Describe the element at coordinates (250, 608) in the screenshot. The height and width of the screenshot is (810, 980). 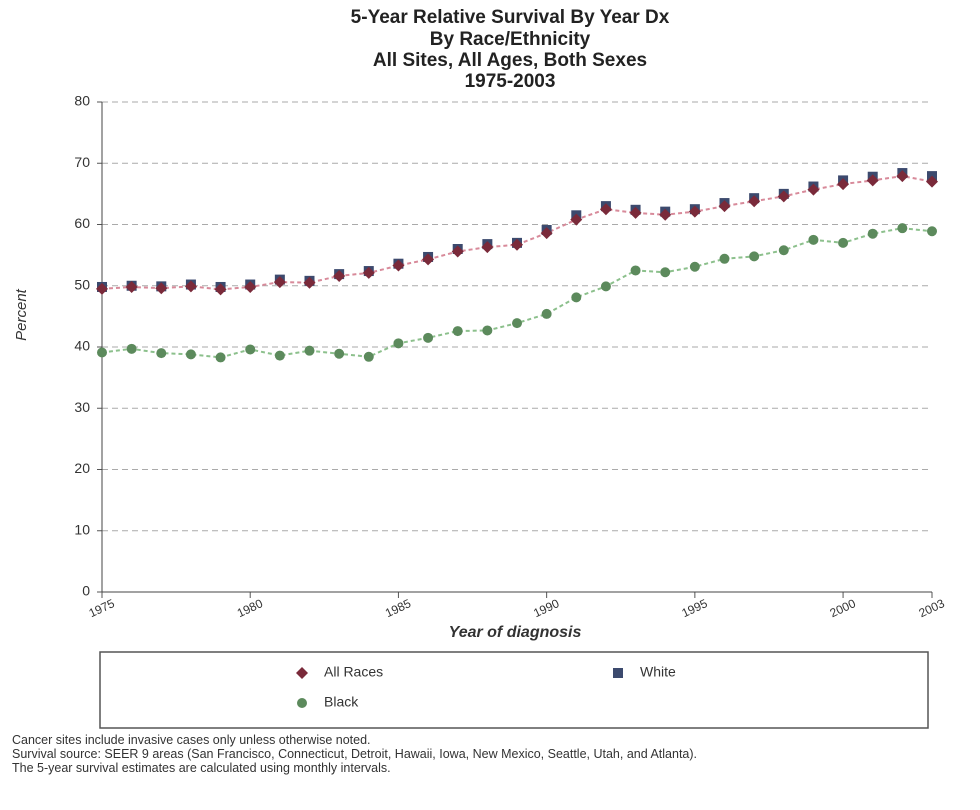
I see `x-tick-label: 1980` at that location.